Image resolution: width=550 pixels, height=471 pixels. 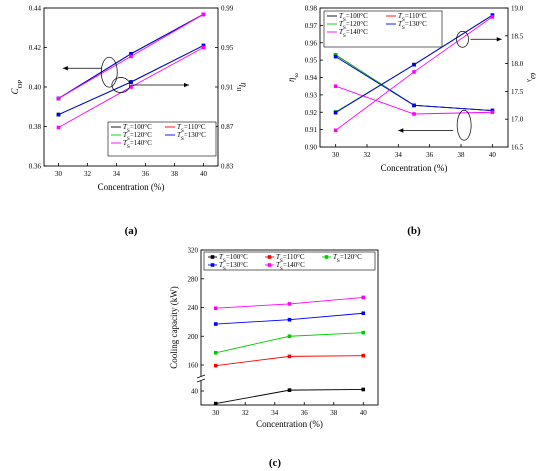 What do you see at coordinates (293, 76) in the screenshot?
I see `y-left-axis-label: ηω` at bounding box center [293, 76].